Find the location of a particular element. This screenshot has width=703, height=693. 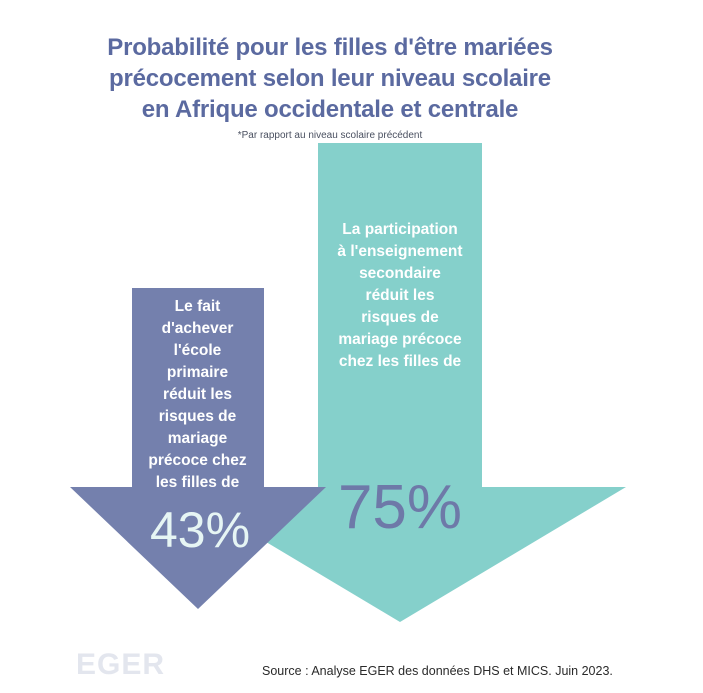

label-line: primaire is located at coordinates (197, 372).